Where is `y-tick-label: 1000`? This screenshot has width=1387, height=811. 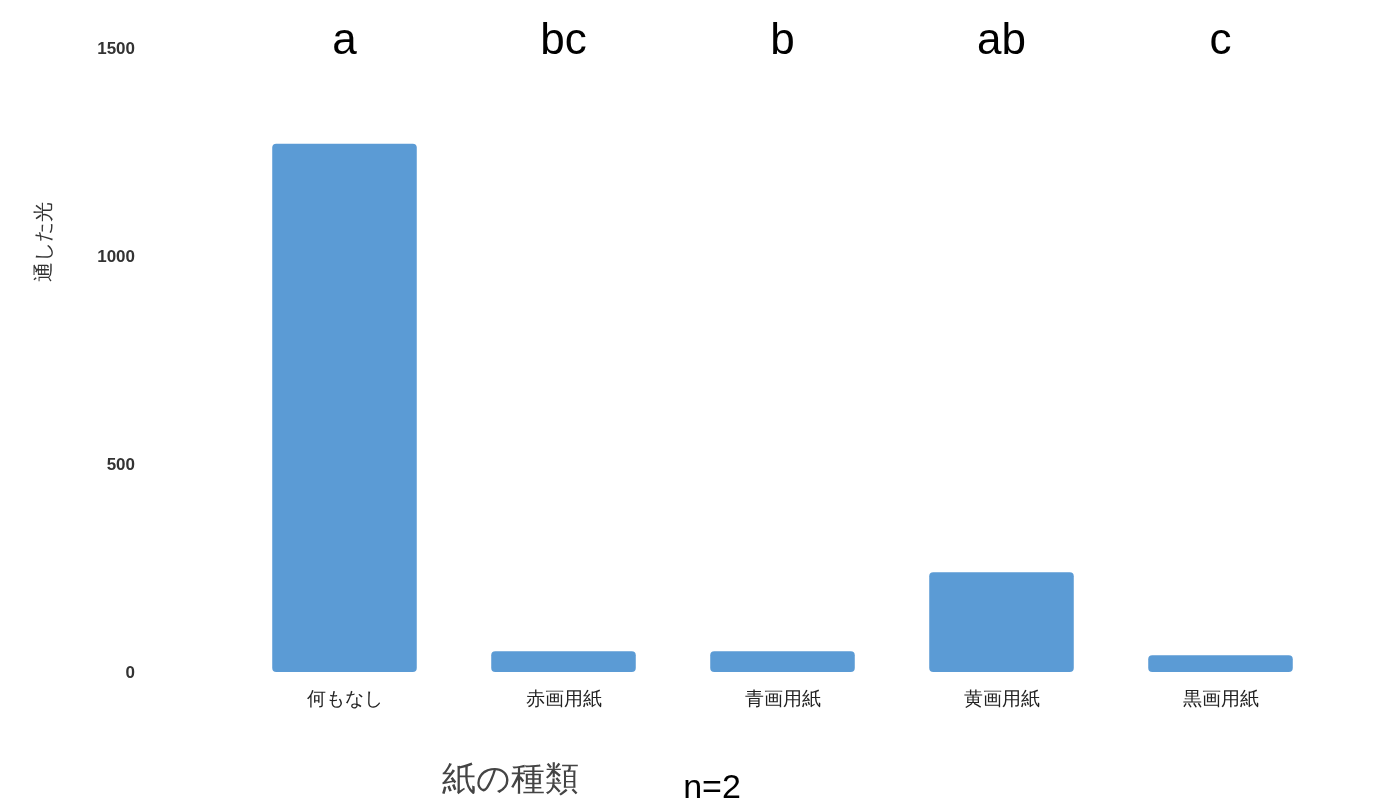 y-tick-label: 1000 is located at coordinates (116, 256).